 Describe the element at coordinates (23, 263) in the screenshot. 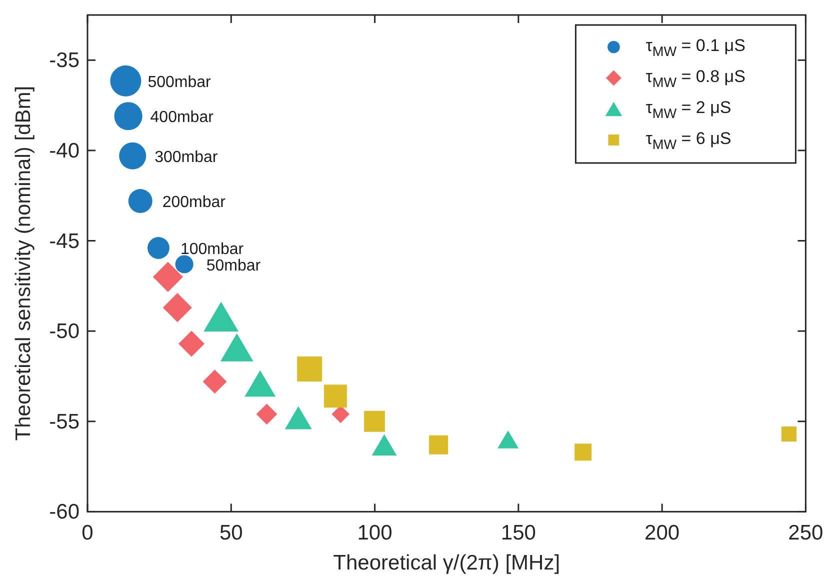

I see `y-axis-title: Theoretical sensitivity (nominal) [dBm]` at that location.